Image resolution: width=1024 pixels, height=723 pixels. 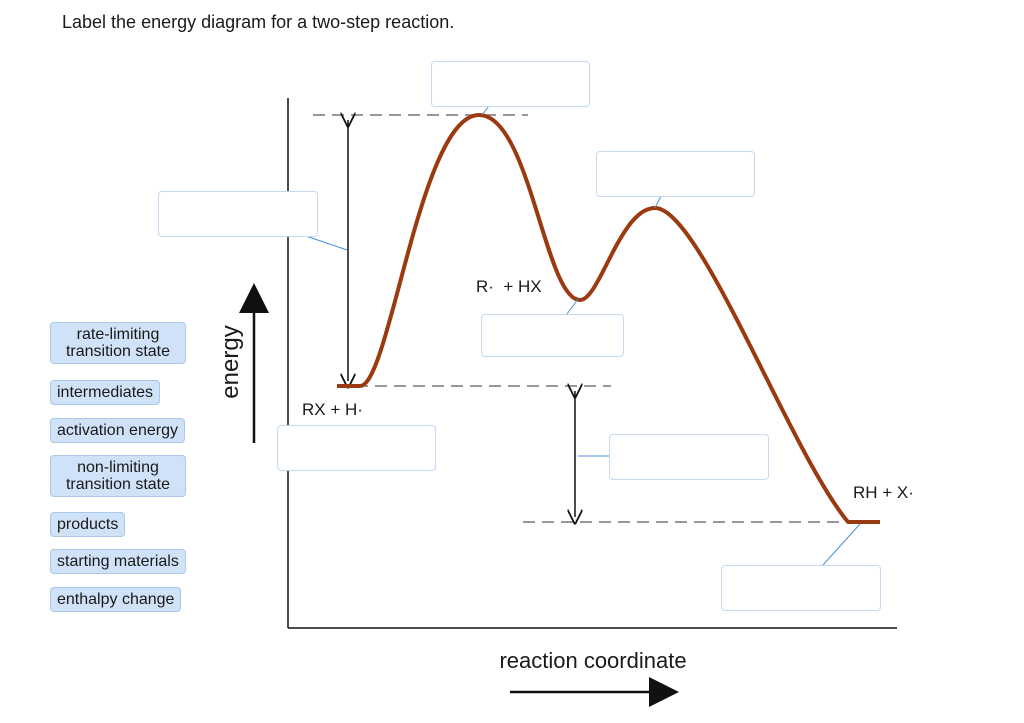 I want to click on label-chip-intermediates: intermediates, so click(x=105, y=392).